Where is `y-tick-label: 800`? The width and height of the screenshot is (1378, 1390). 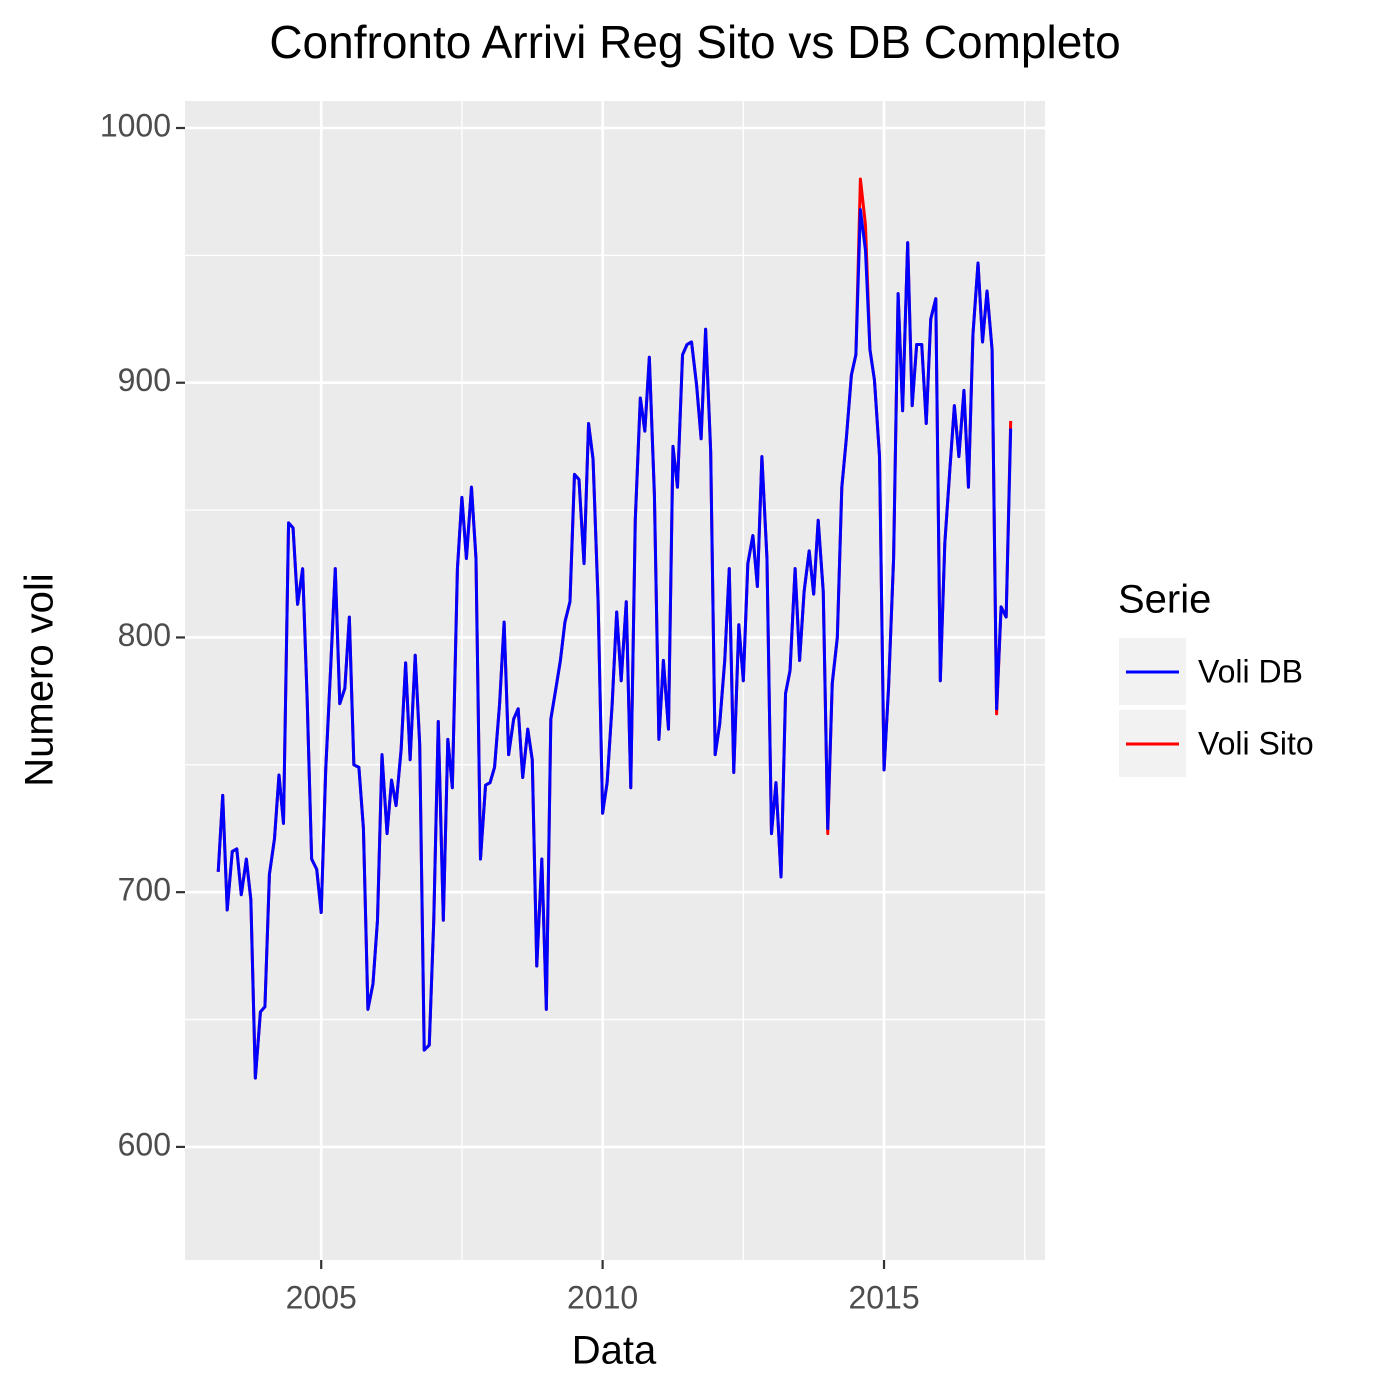
y-tick-label: 800 is located at coordinates (144, 635).